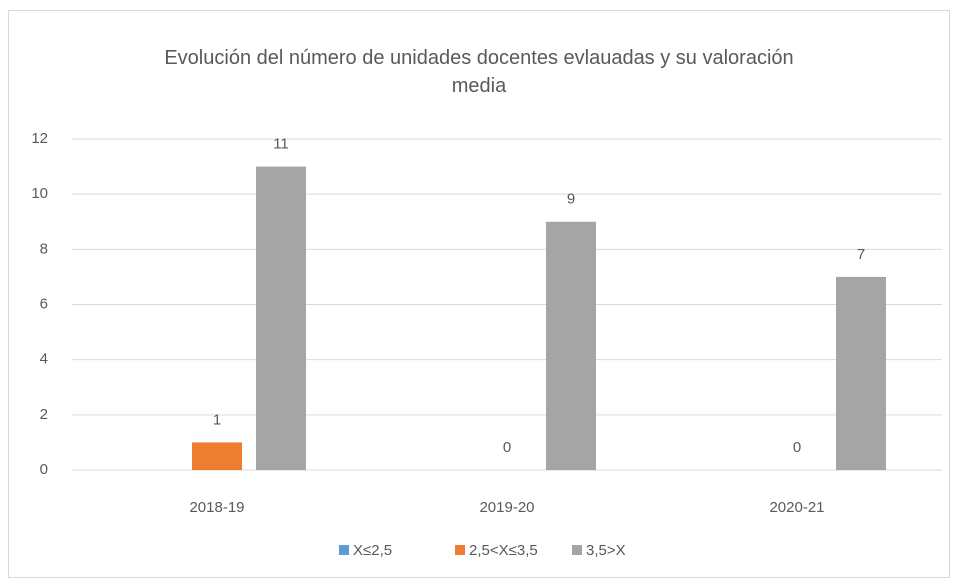  What do you see at coordinates (503, 550) in the screenshot?
I see `legend-label: 2,5<X≤3,5` at bounding box center [503, 550].